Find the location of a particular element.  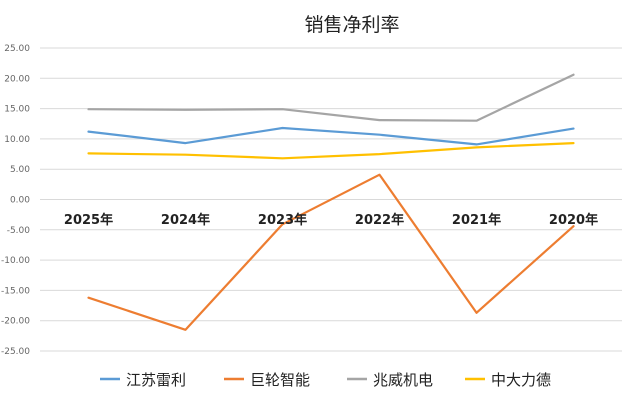

x-category-label: 2022年 is located at coordinates (379, 220).